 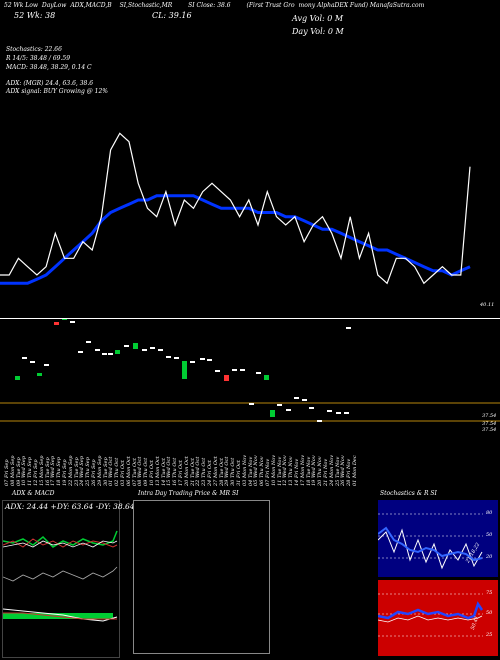 I want to click on macd-signal-line, so click(x=60, y=616).